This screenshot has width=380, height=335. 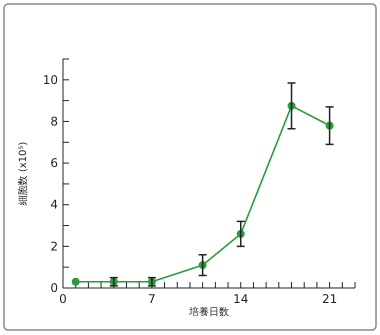 What do you see at coordinates (54, 246) in the screenshot?
I see `y-tick-label: 2` at bounding box center [54, 246].